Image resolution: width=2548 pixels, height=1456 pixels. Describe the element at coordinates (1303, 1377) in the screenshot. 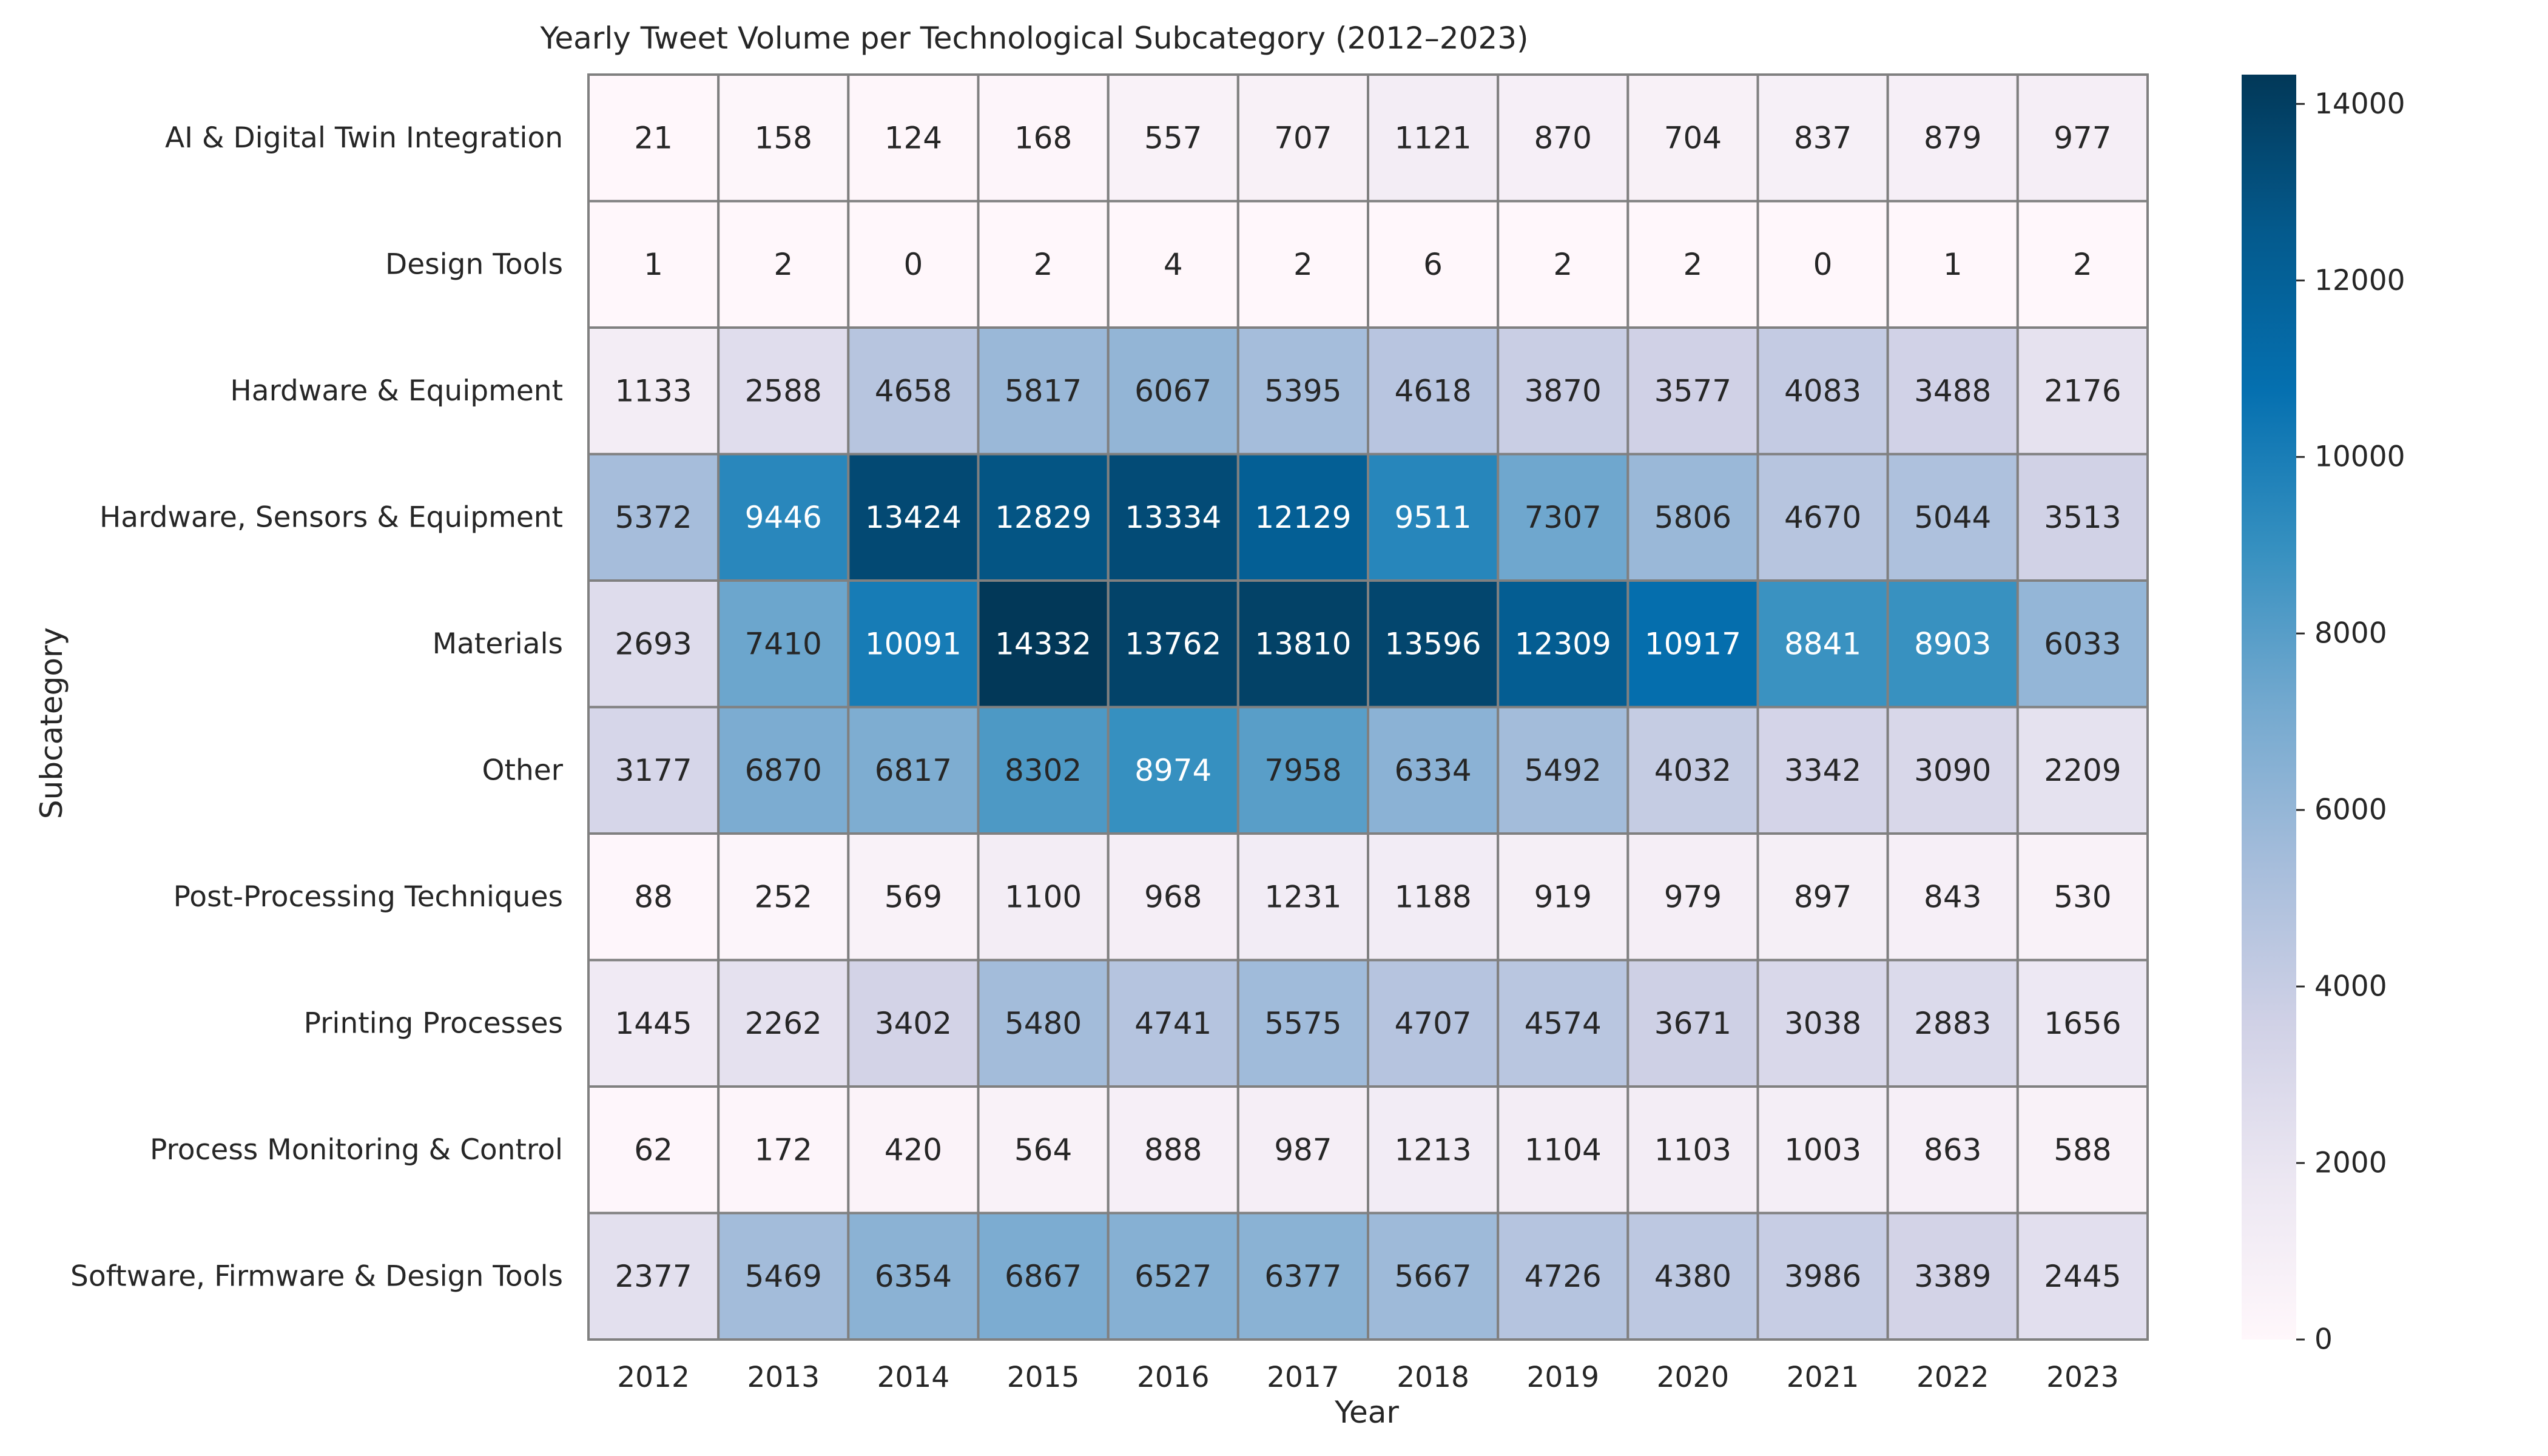

I see `x-tick-label: 2017` at that location.